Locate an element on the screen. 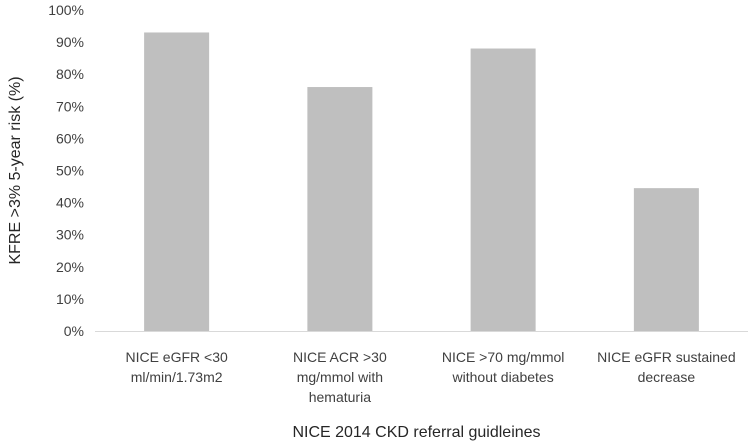  x-category-label-line: mg/mmol with is located at coordinates (340, 377).